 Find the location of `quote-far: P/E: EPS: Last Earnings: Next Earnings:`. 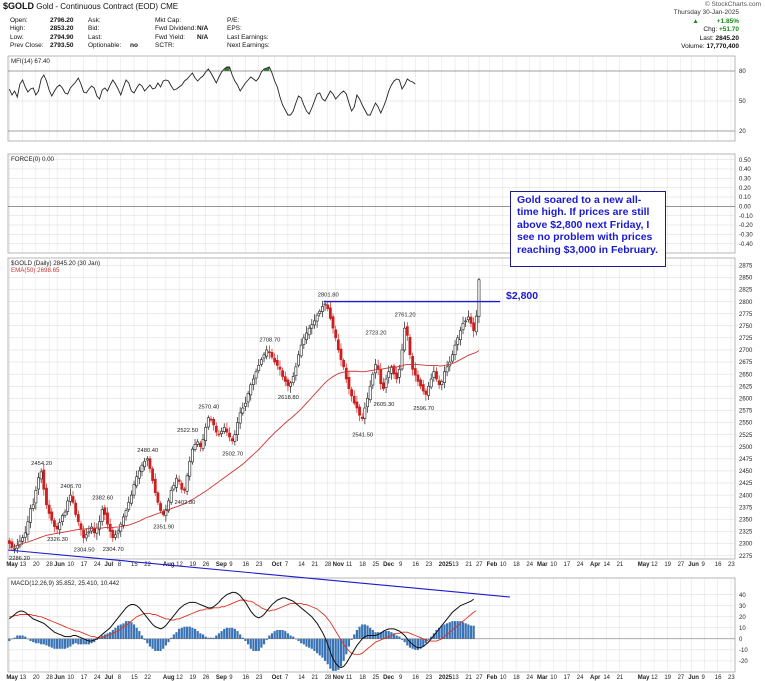

quote-far: P/E: EPS: Last Earnings: Next Earnings: is located at coordinates (267, 34).